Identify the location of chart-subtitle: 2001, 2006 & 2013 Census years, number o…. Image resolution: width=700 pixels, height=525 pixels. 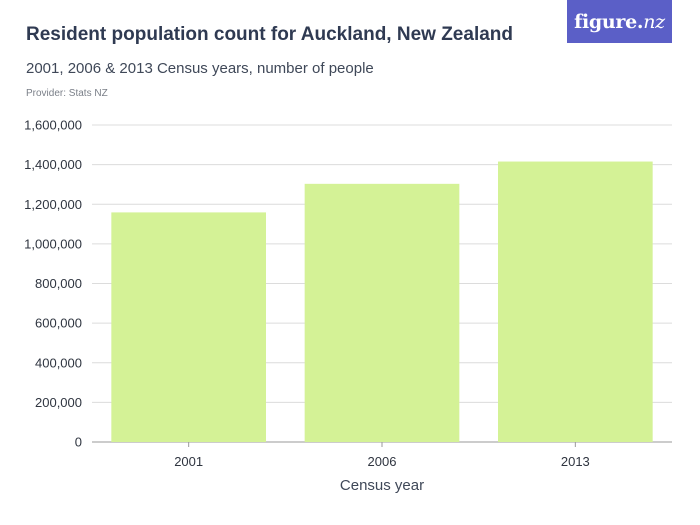
(200, 68).